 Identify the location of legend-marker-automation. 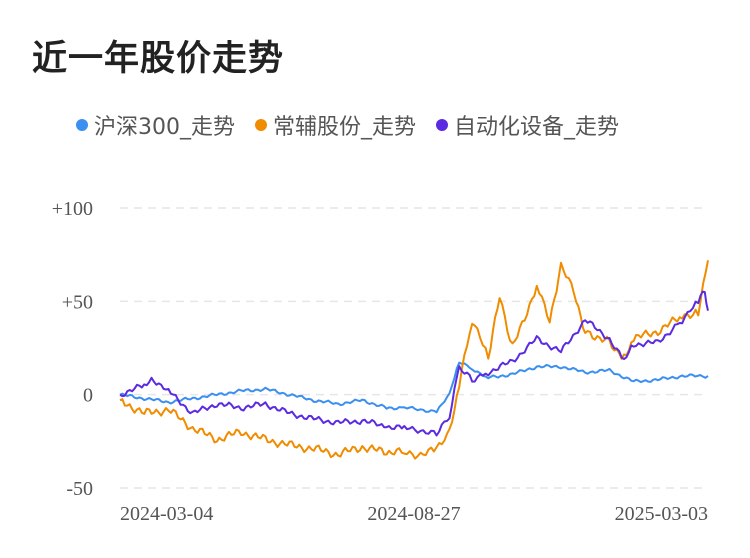
(442, 125).